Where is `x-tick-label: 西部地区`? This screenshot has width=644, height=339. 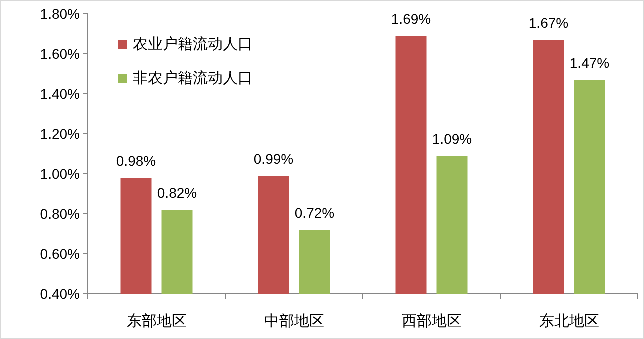
x-tick-label: 西部地区 is located at coordinates (432, 321).